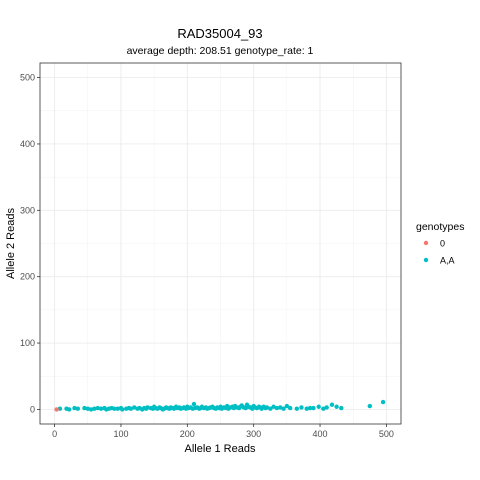 The image size is (480, 480). I want to click on y-axis-title: Allele 2 Reads, so click(11, 243).